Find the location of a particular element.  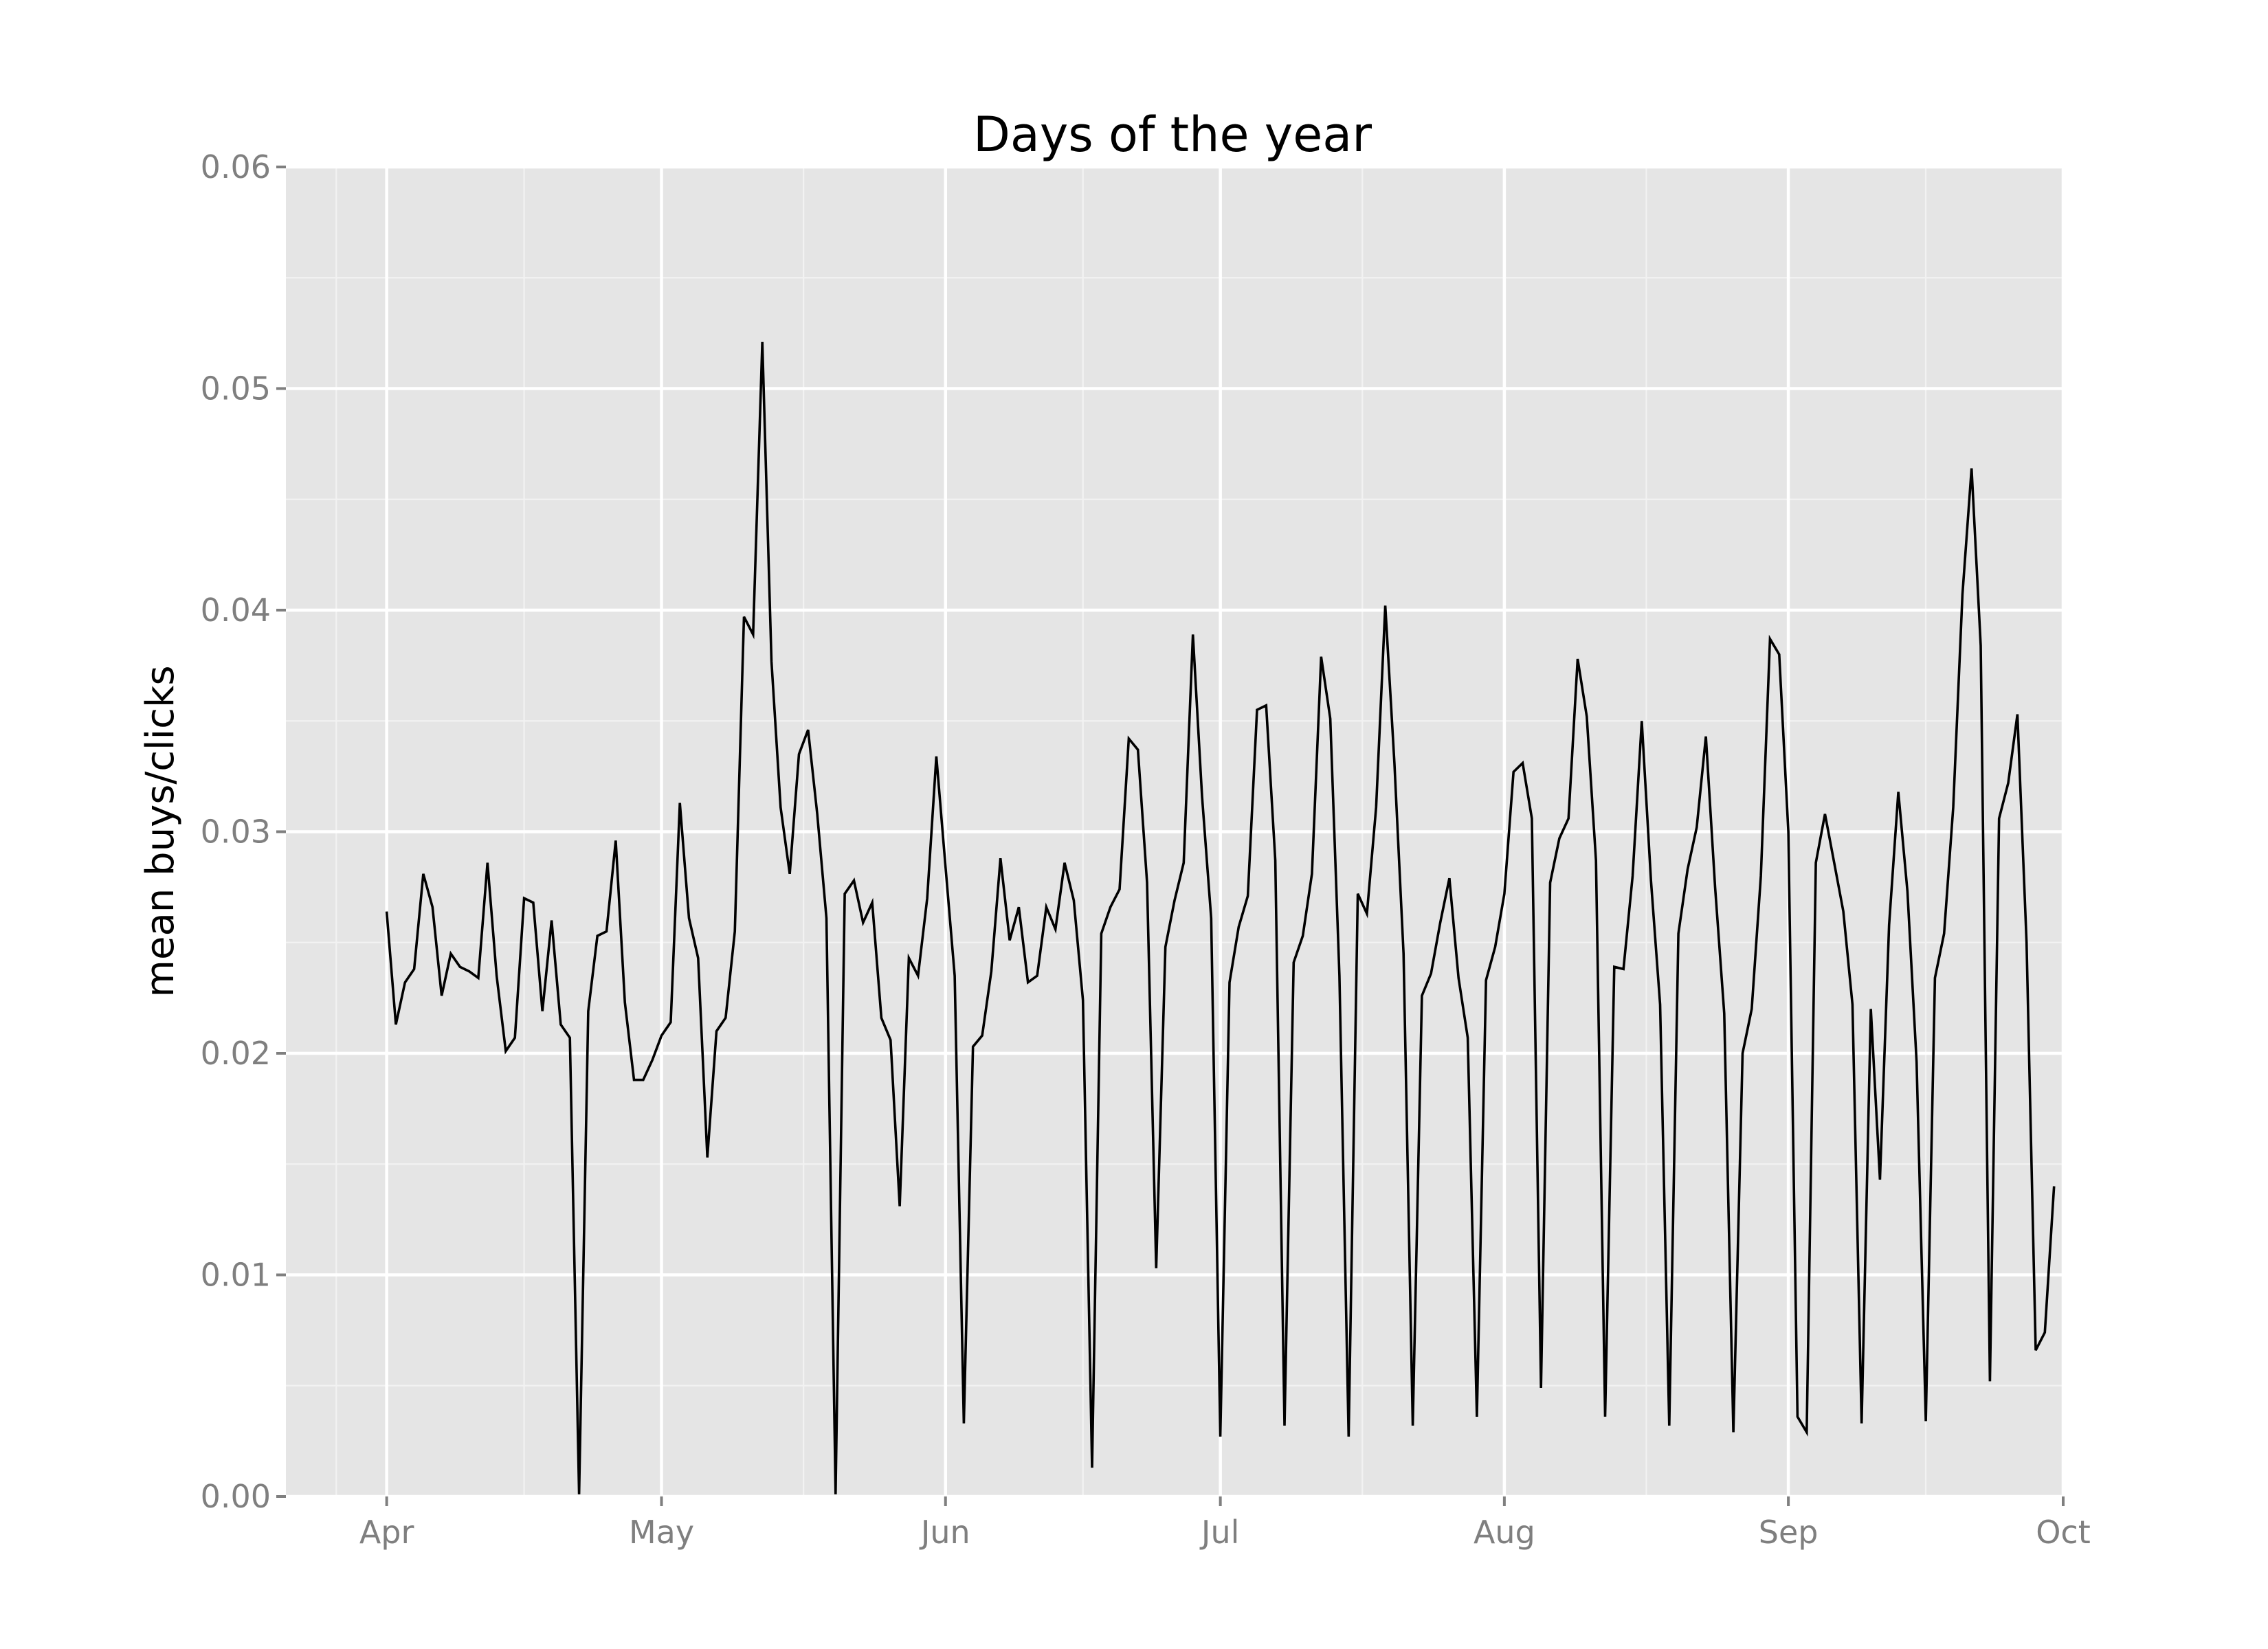

y-tick-label: 0.02 is located at coordinates (236, 1053).